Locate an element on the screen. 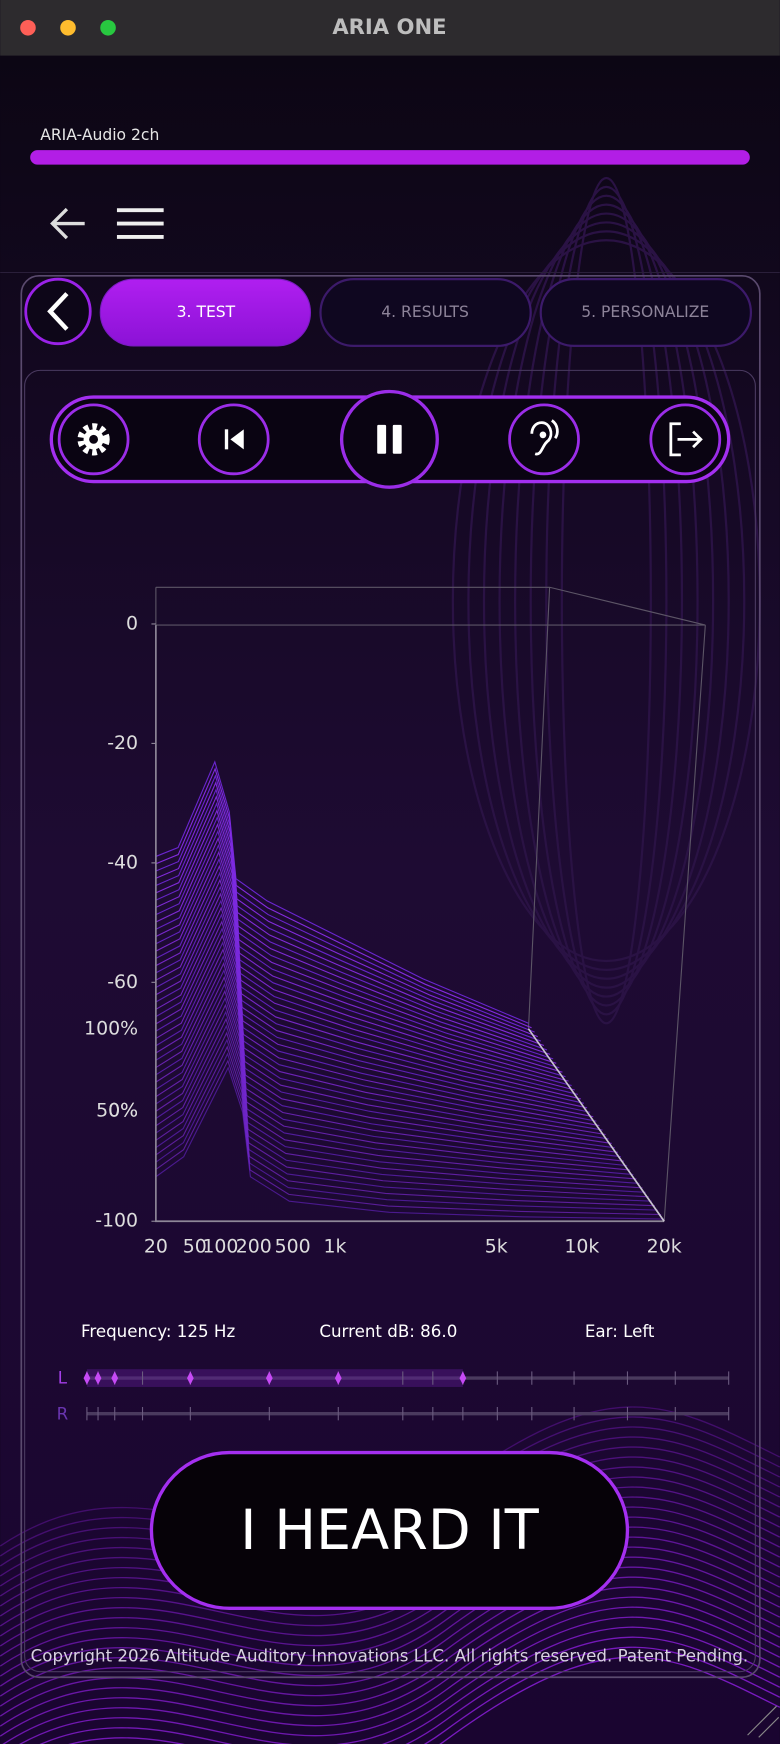 The width and height of the screenshot is (780, 1744). tab-label: 4. RESULTS is located at coordinates (425, 312).